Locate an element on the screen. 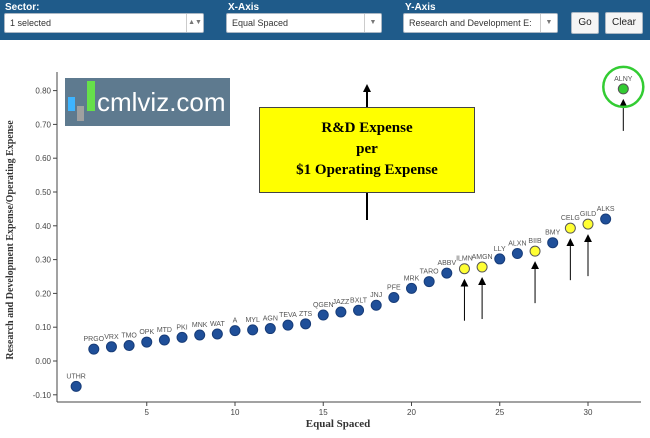  bar-logo-icon is located at coordinates (81, 101).